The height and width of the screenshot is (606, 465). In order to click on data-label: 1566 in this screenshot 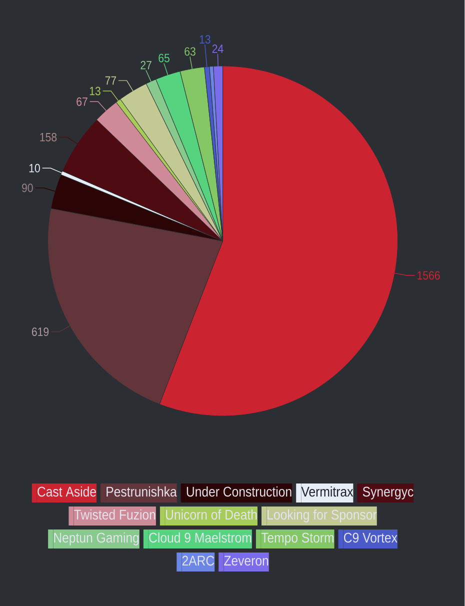, I will do `click(429, 275)`.